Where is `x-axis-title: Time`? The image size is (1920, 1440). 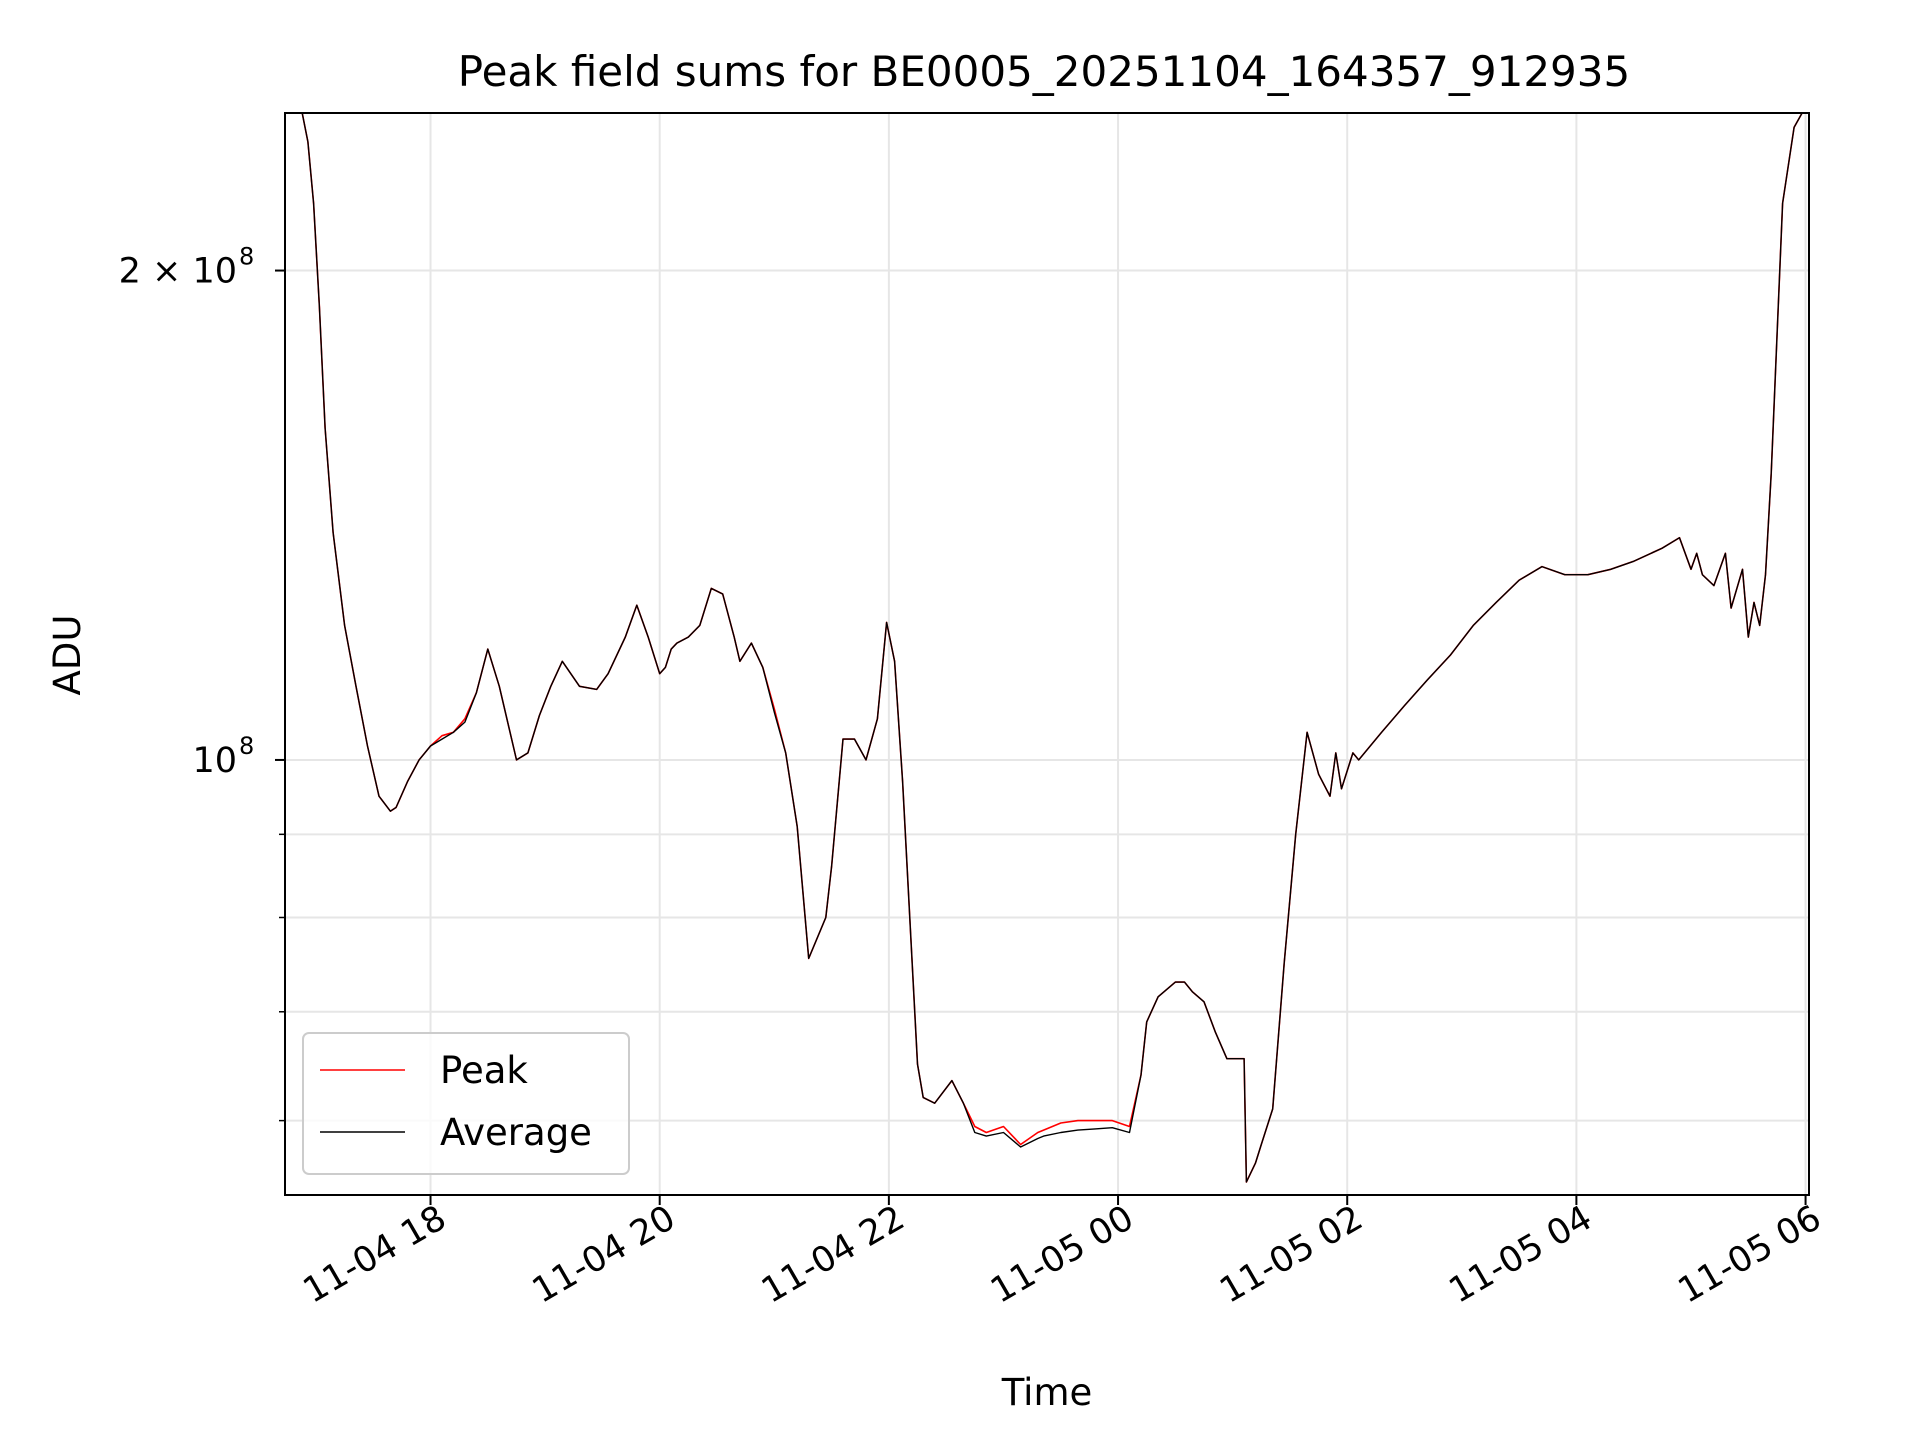 x-axis-title: Time is located at coordinates (1047, 1392).